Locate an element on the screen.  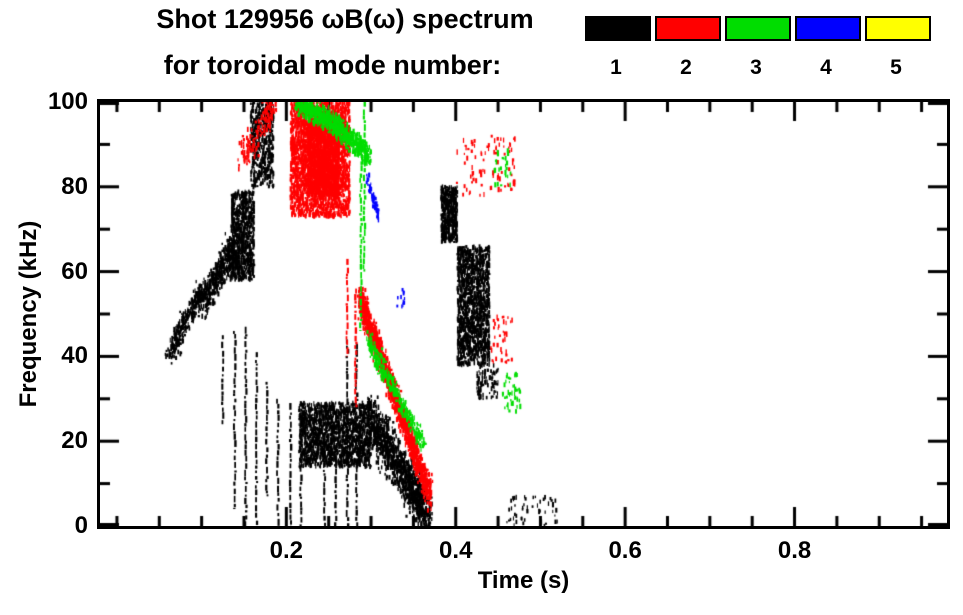
y-tick-label: 80 is located at coordinates (74, 186).